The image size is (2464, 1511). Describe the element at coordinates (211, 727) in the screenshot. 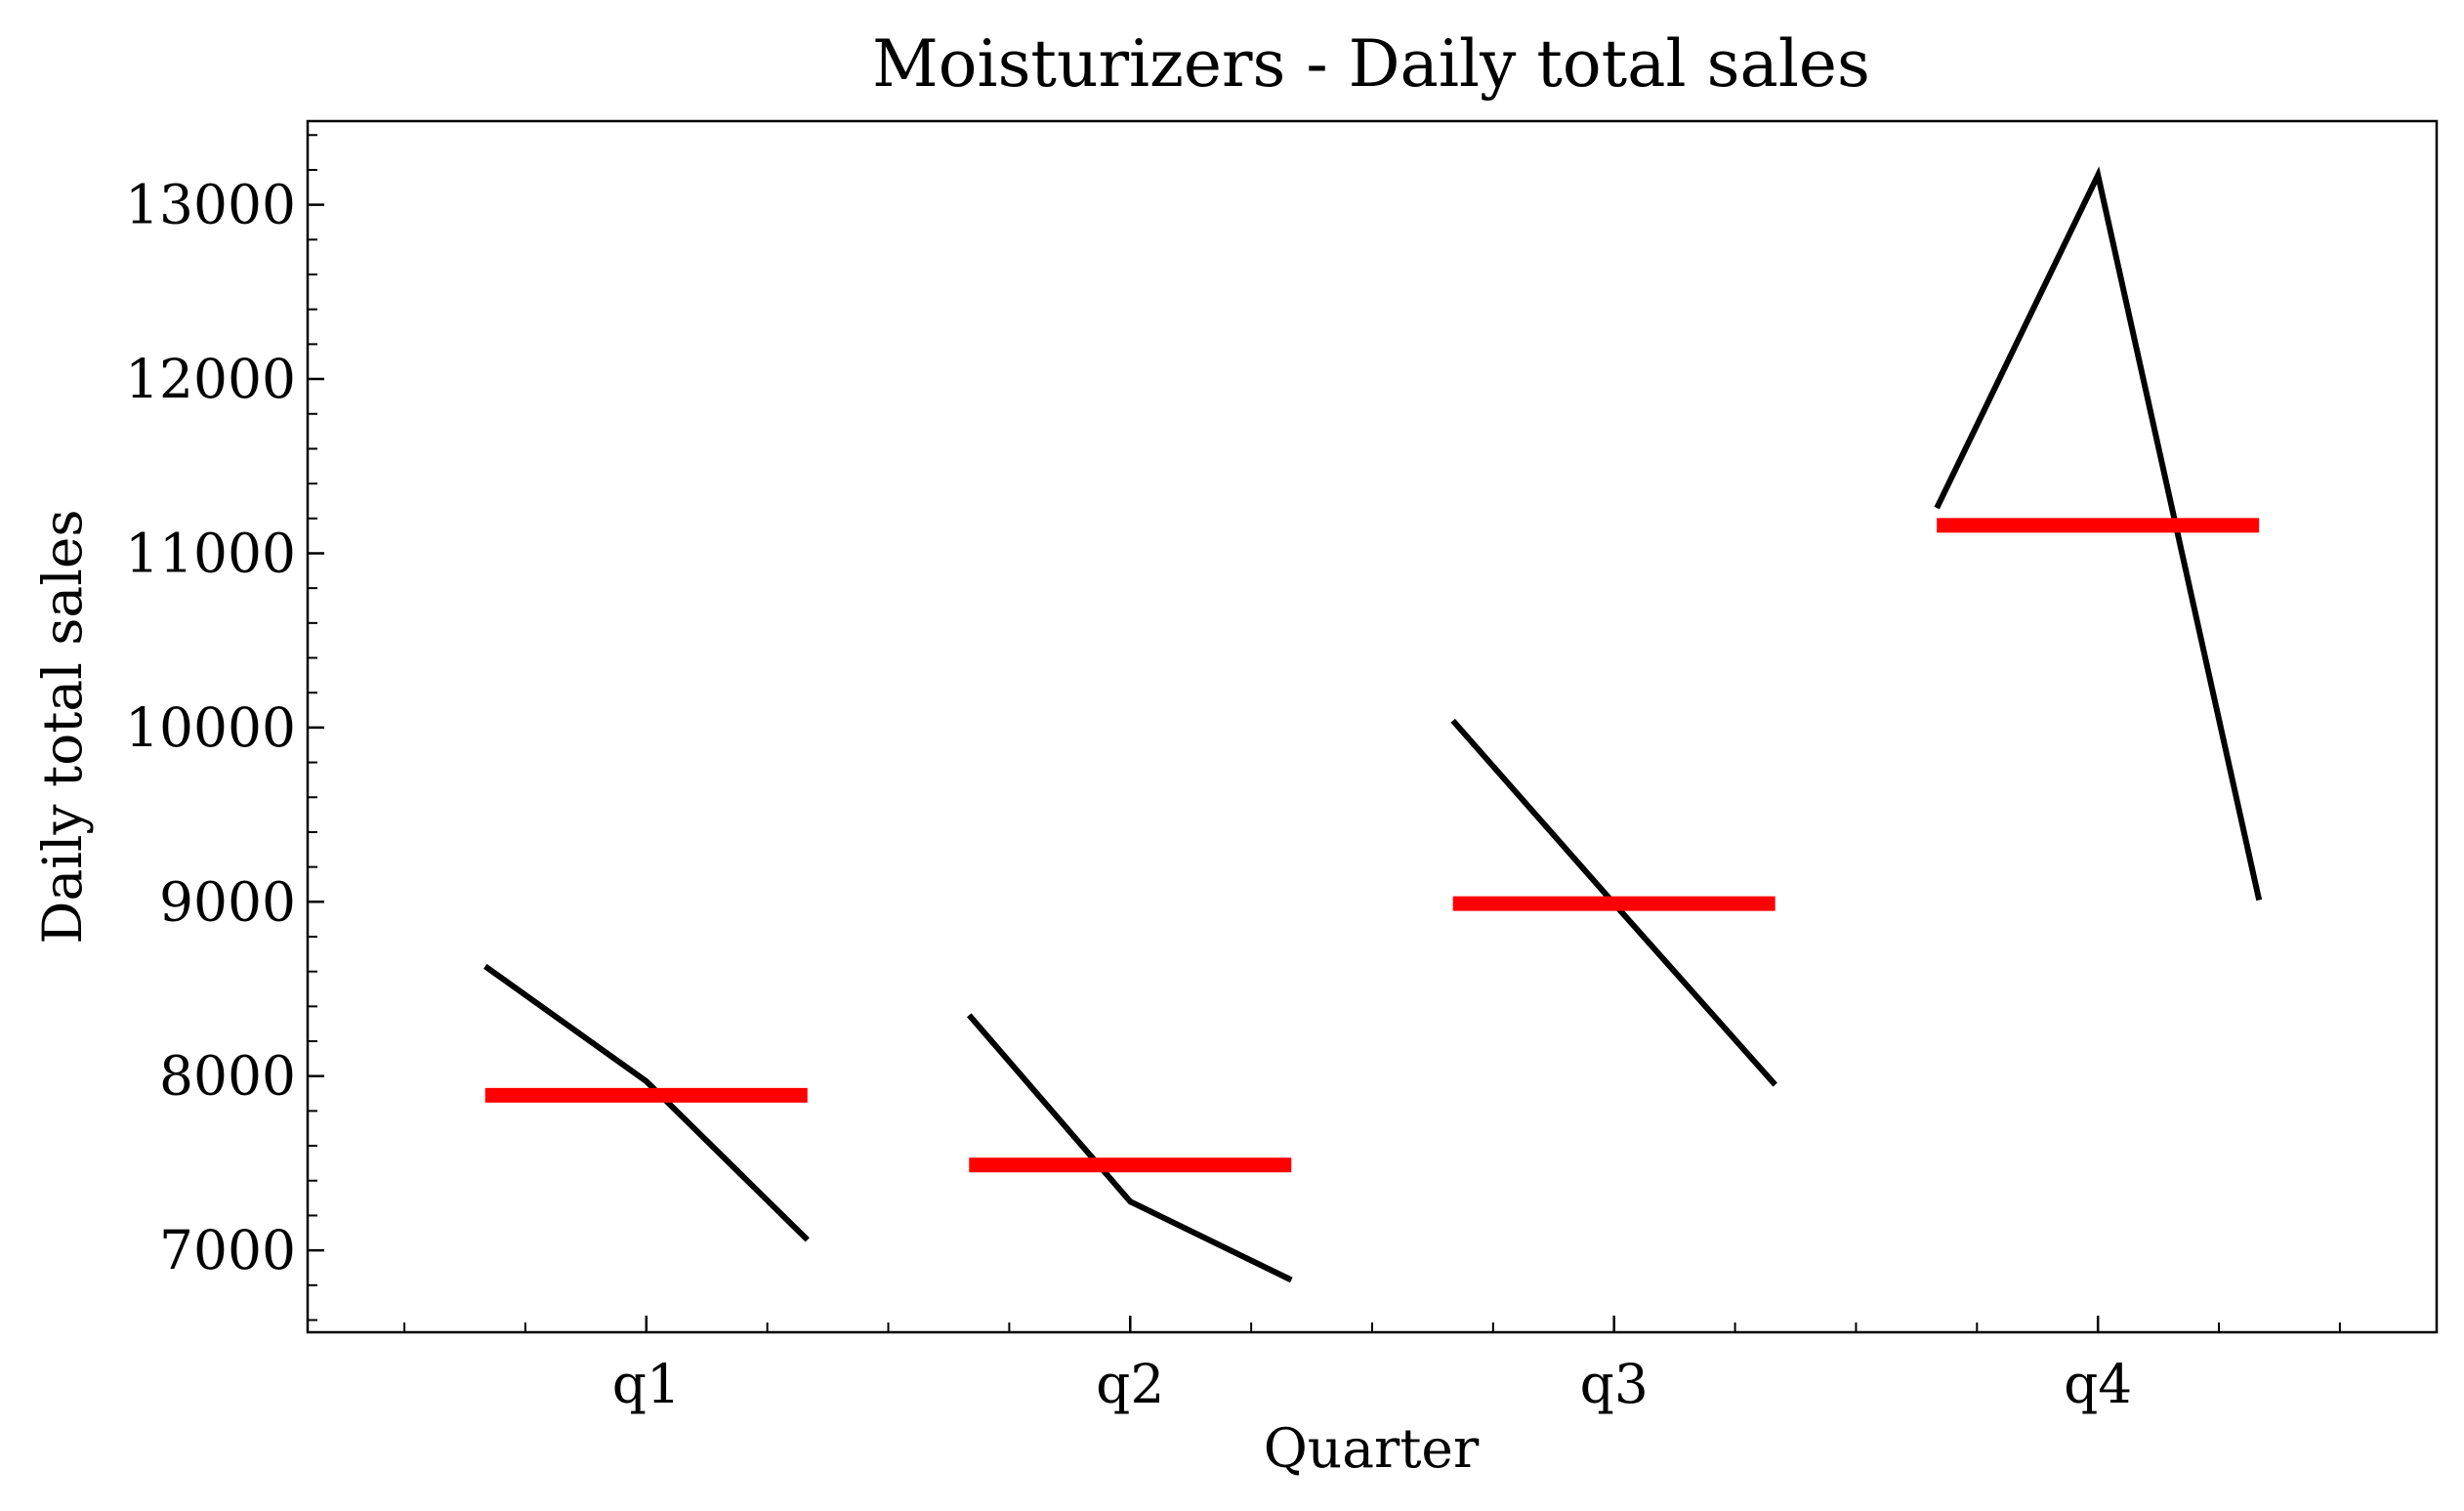

I see `y-tick-label: 10000` at that location.